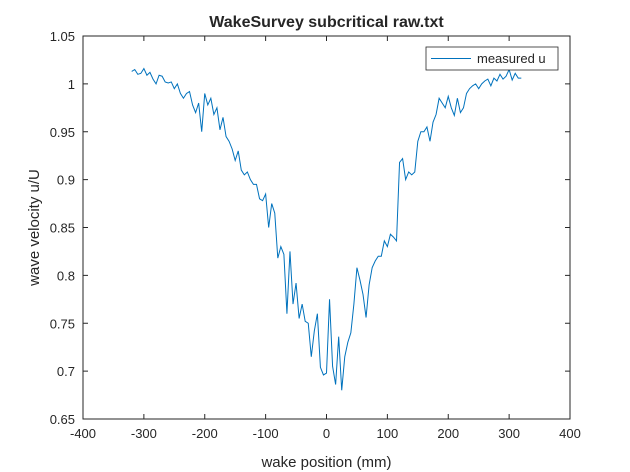 The image size is (630, 472). I want to click on x-tick-label: -400, so click(83, 433).